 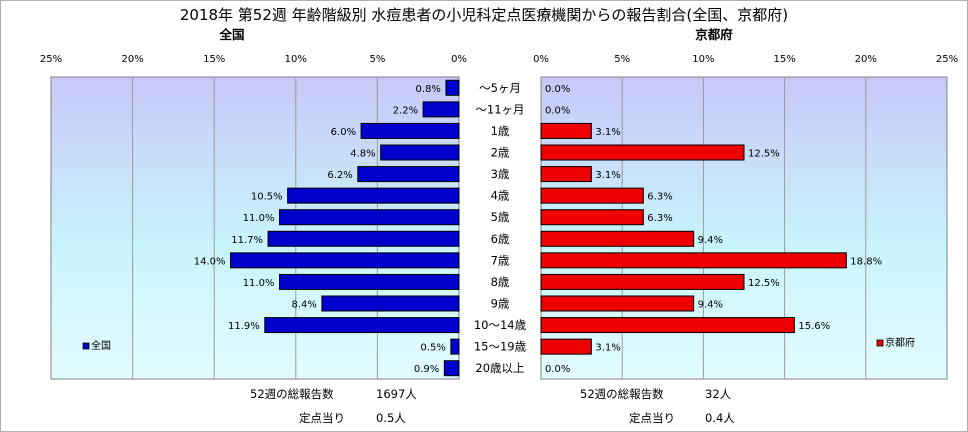 What do you see at coordinates (499, 368) in the screenshot?
I see `category-label: 20歳以上` at bounding box center [499, 368].